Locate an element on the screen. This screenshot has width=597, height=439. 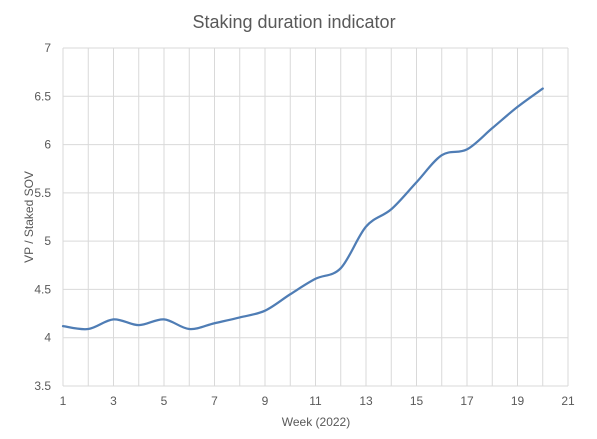
x-tick-label: 5 is located at coordinates (164, 401).